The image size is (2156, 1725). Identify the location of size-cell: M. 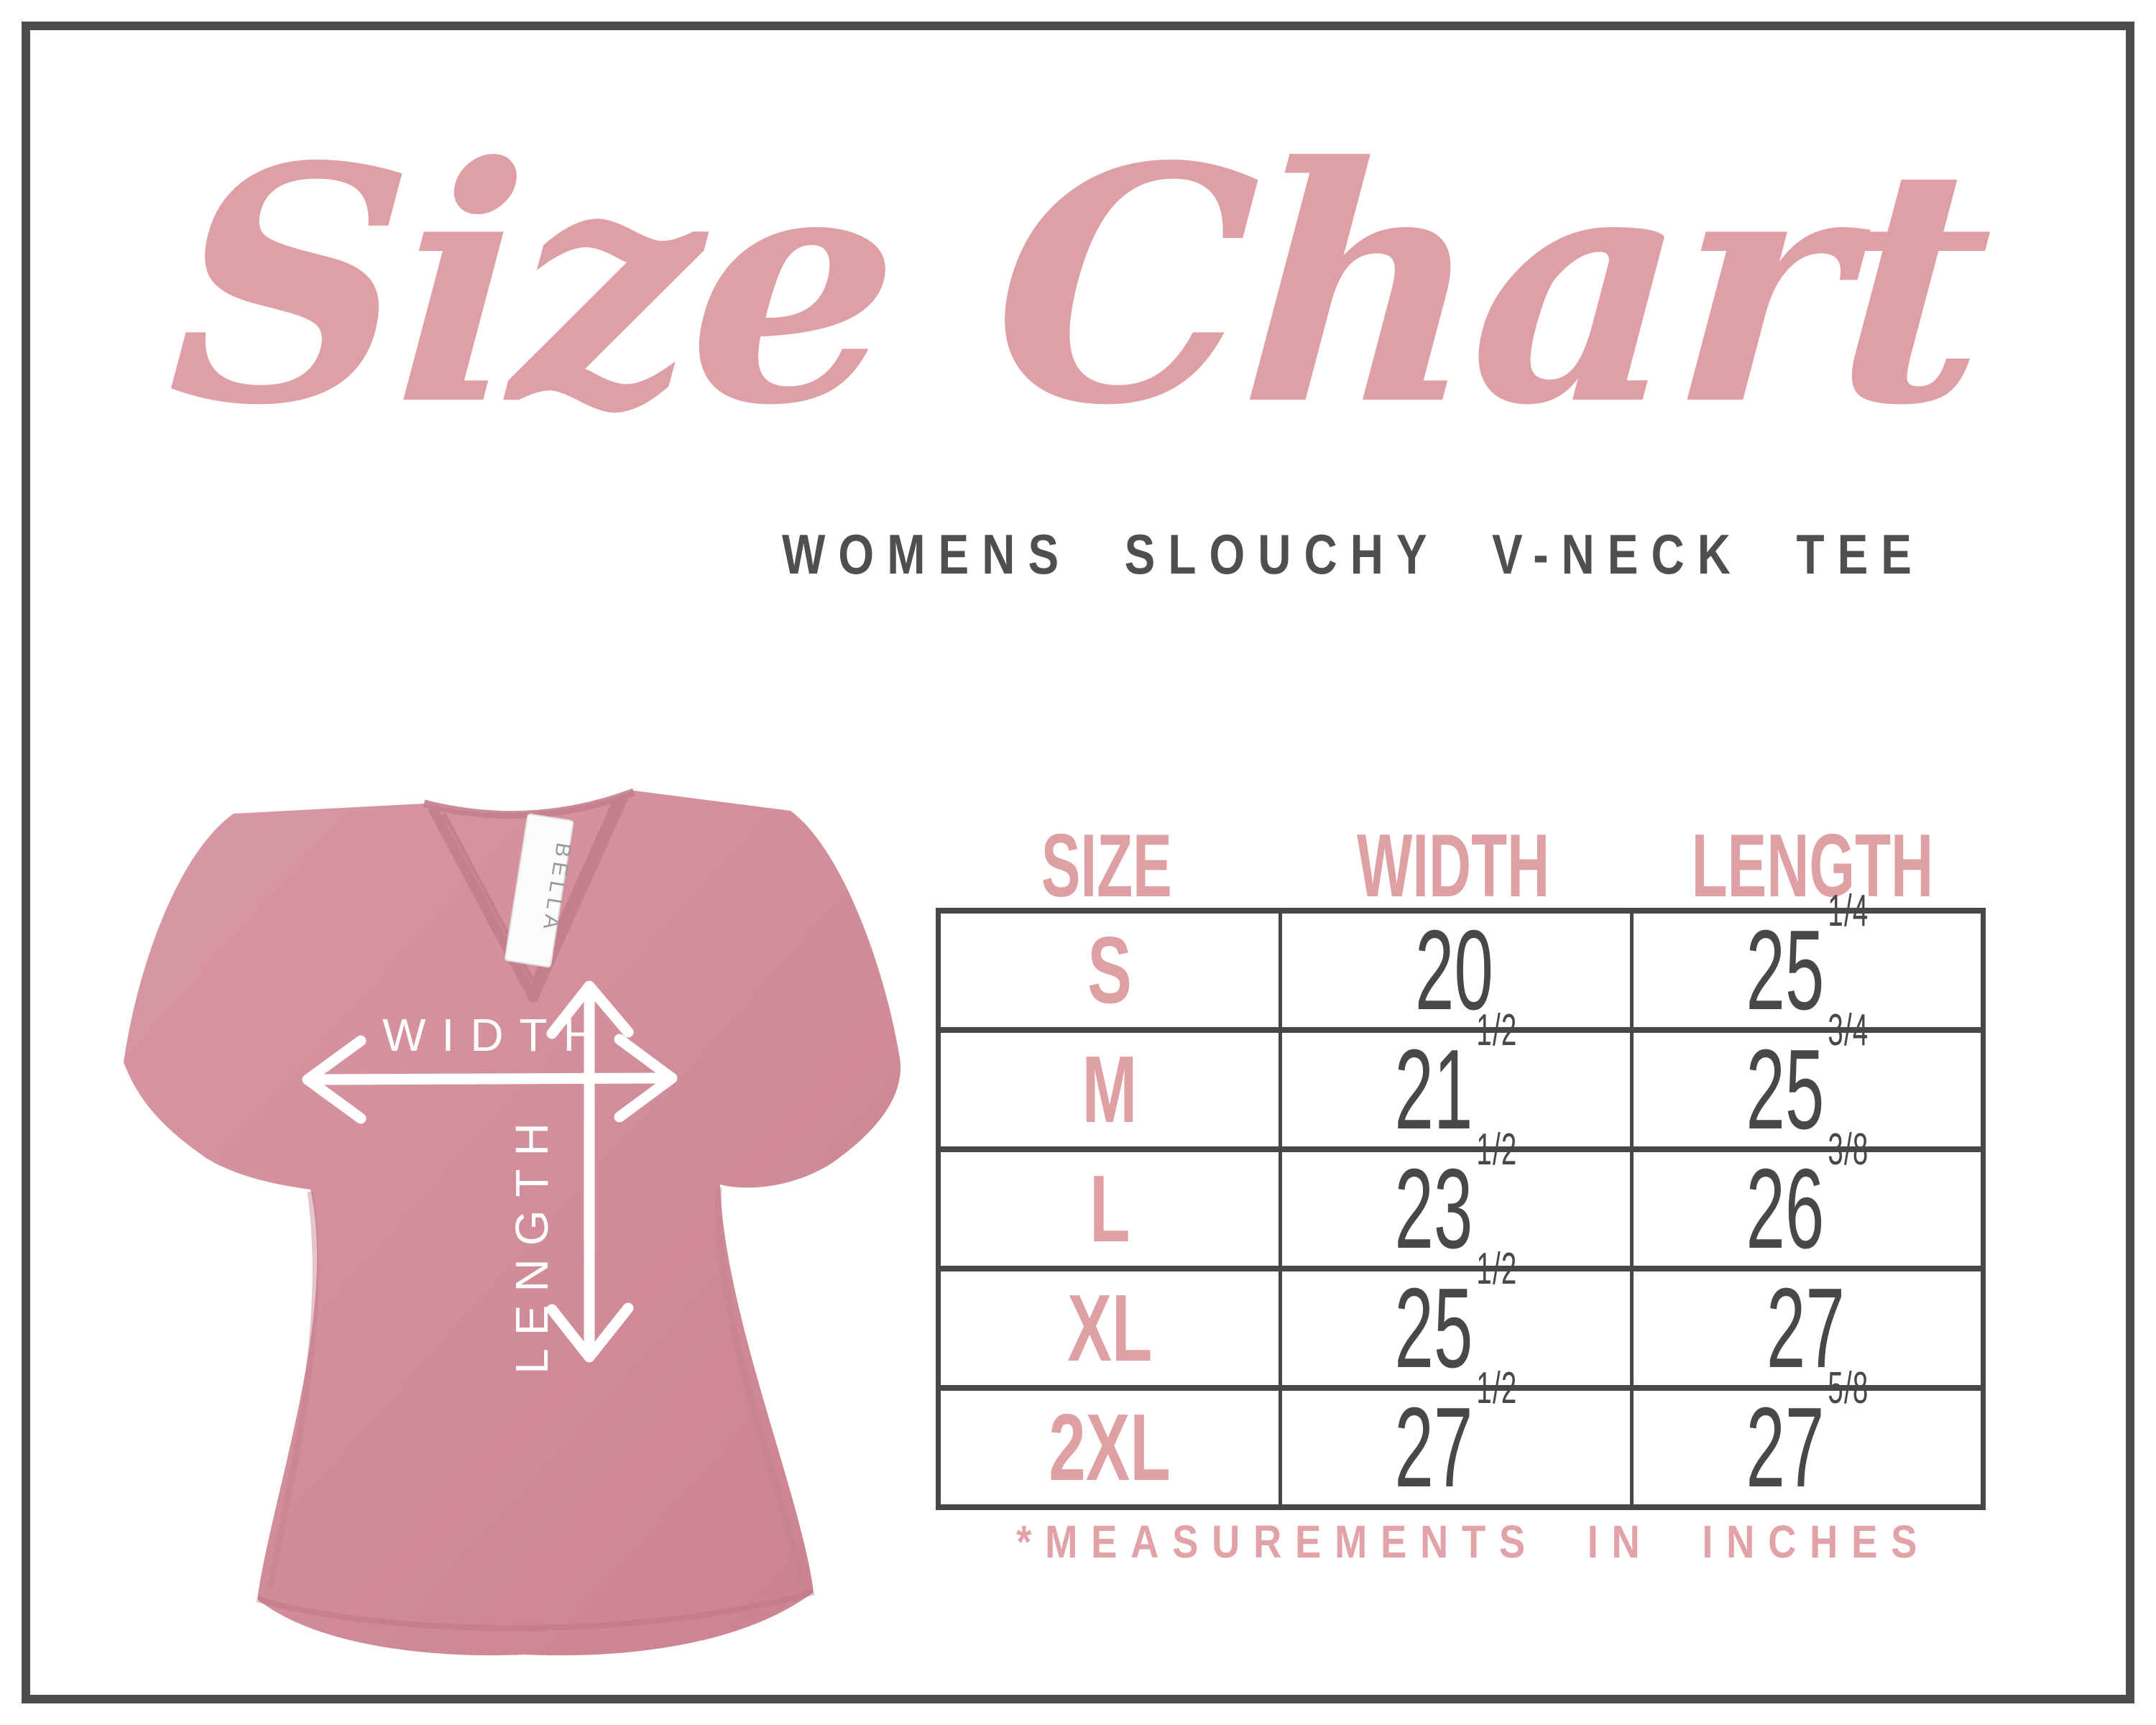
(1109, 1089).